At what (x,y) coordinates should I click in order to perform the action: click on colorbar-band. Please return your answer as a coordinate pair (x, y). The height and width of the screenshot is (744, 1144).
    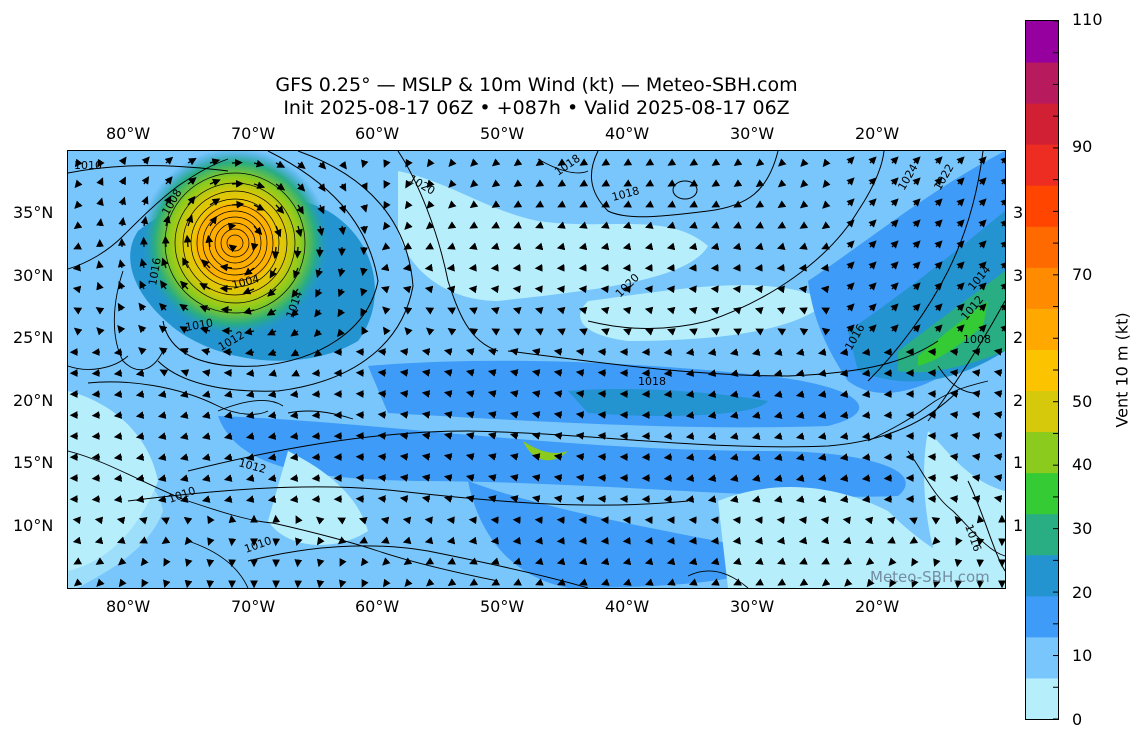
    Looking at the image, I should click on (1042, 575).